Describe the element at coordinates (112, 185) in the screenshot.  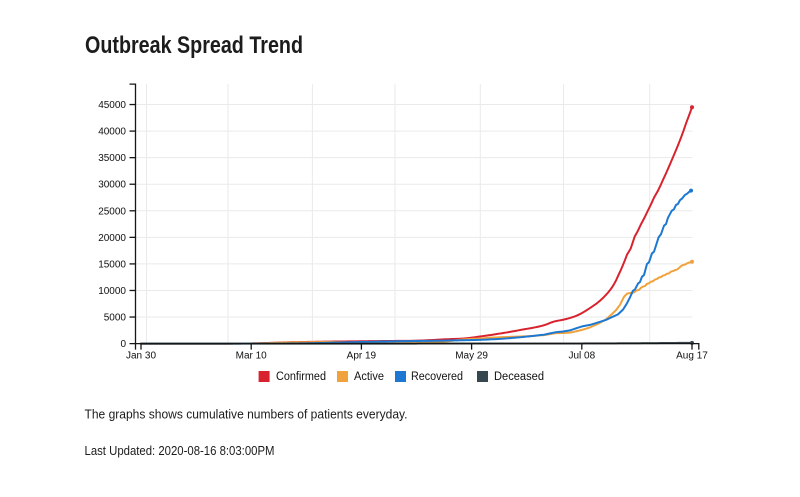
I see `svg-text: 30000` at that location.